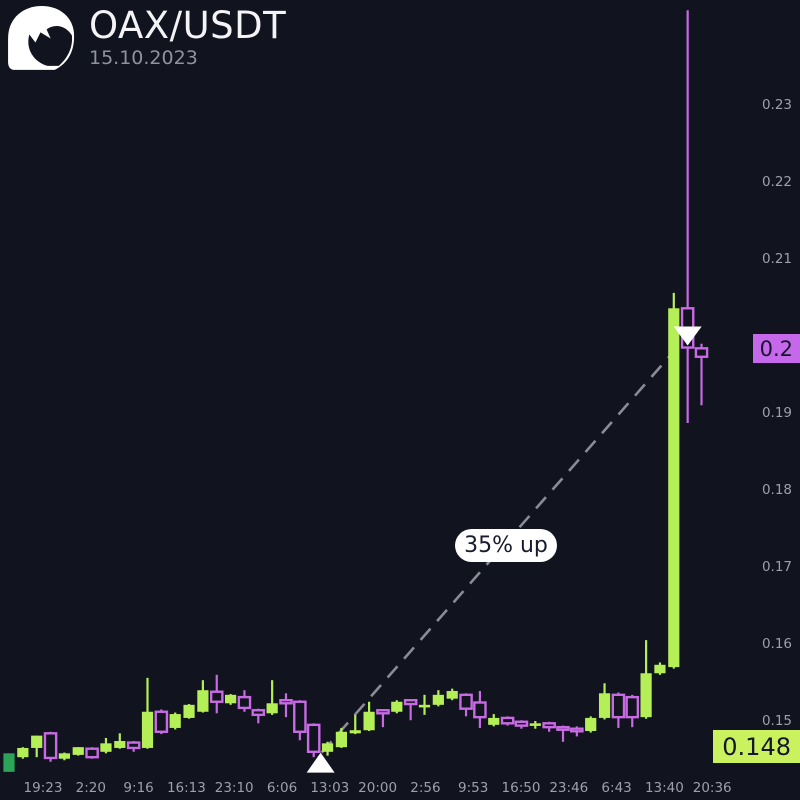  I want to click on percent-change-badge: 35% up, so click(506, 545).